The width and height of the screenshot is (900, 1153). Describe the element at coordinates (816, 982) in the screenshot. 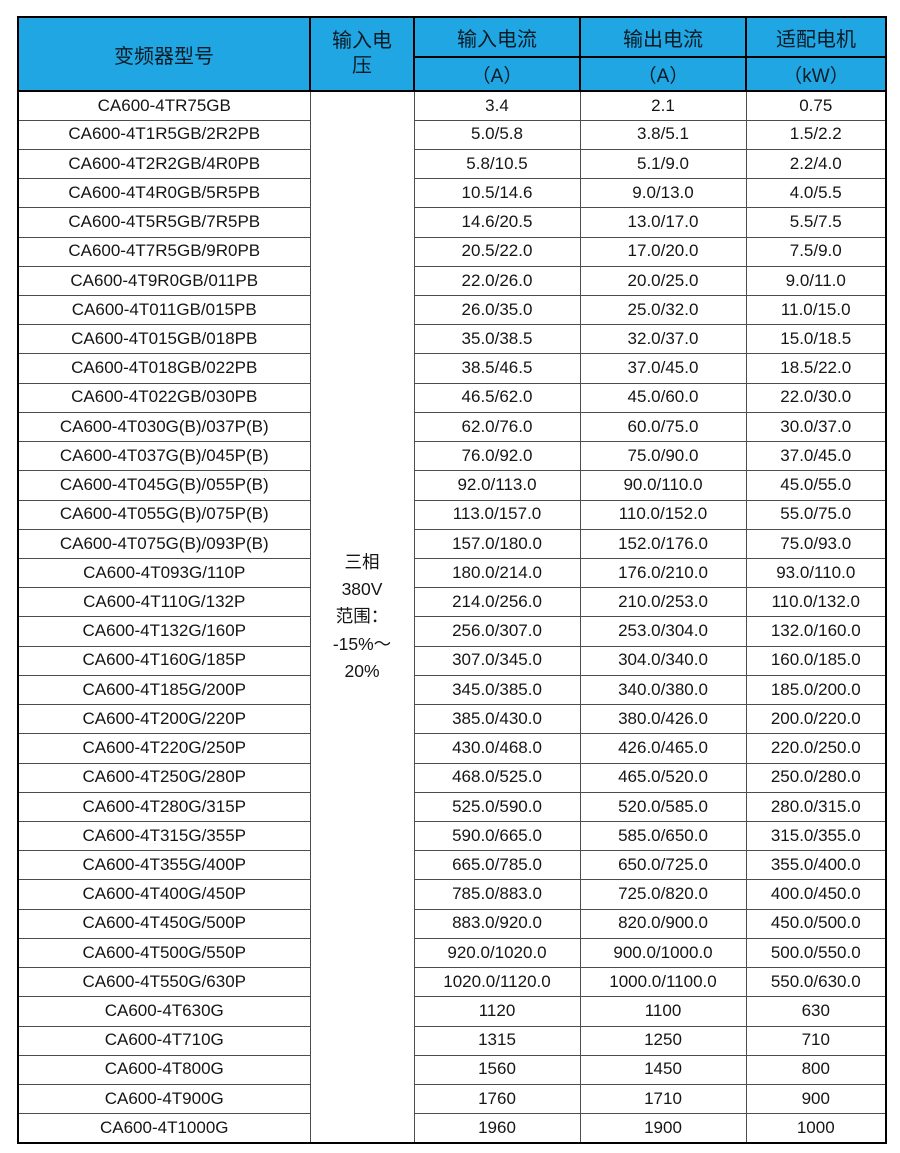

I see `motor-power-cell: 550.0/630.0` at that location.